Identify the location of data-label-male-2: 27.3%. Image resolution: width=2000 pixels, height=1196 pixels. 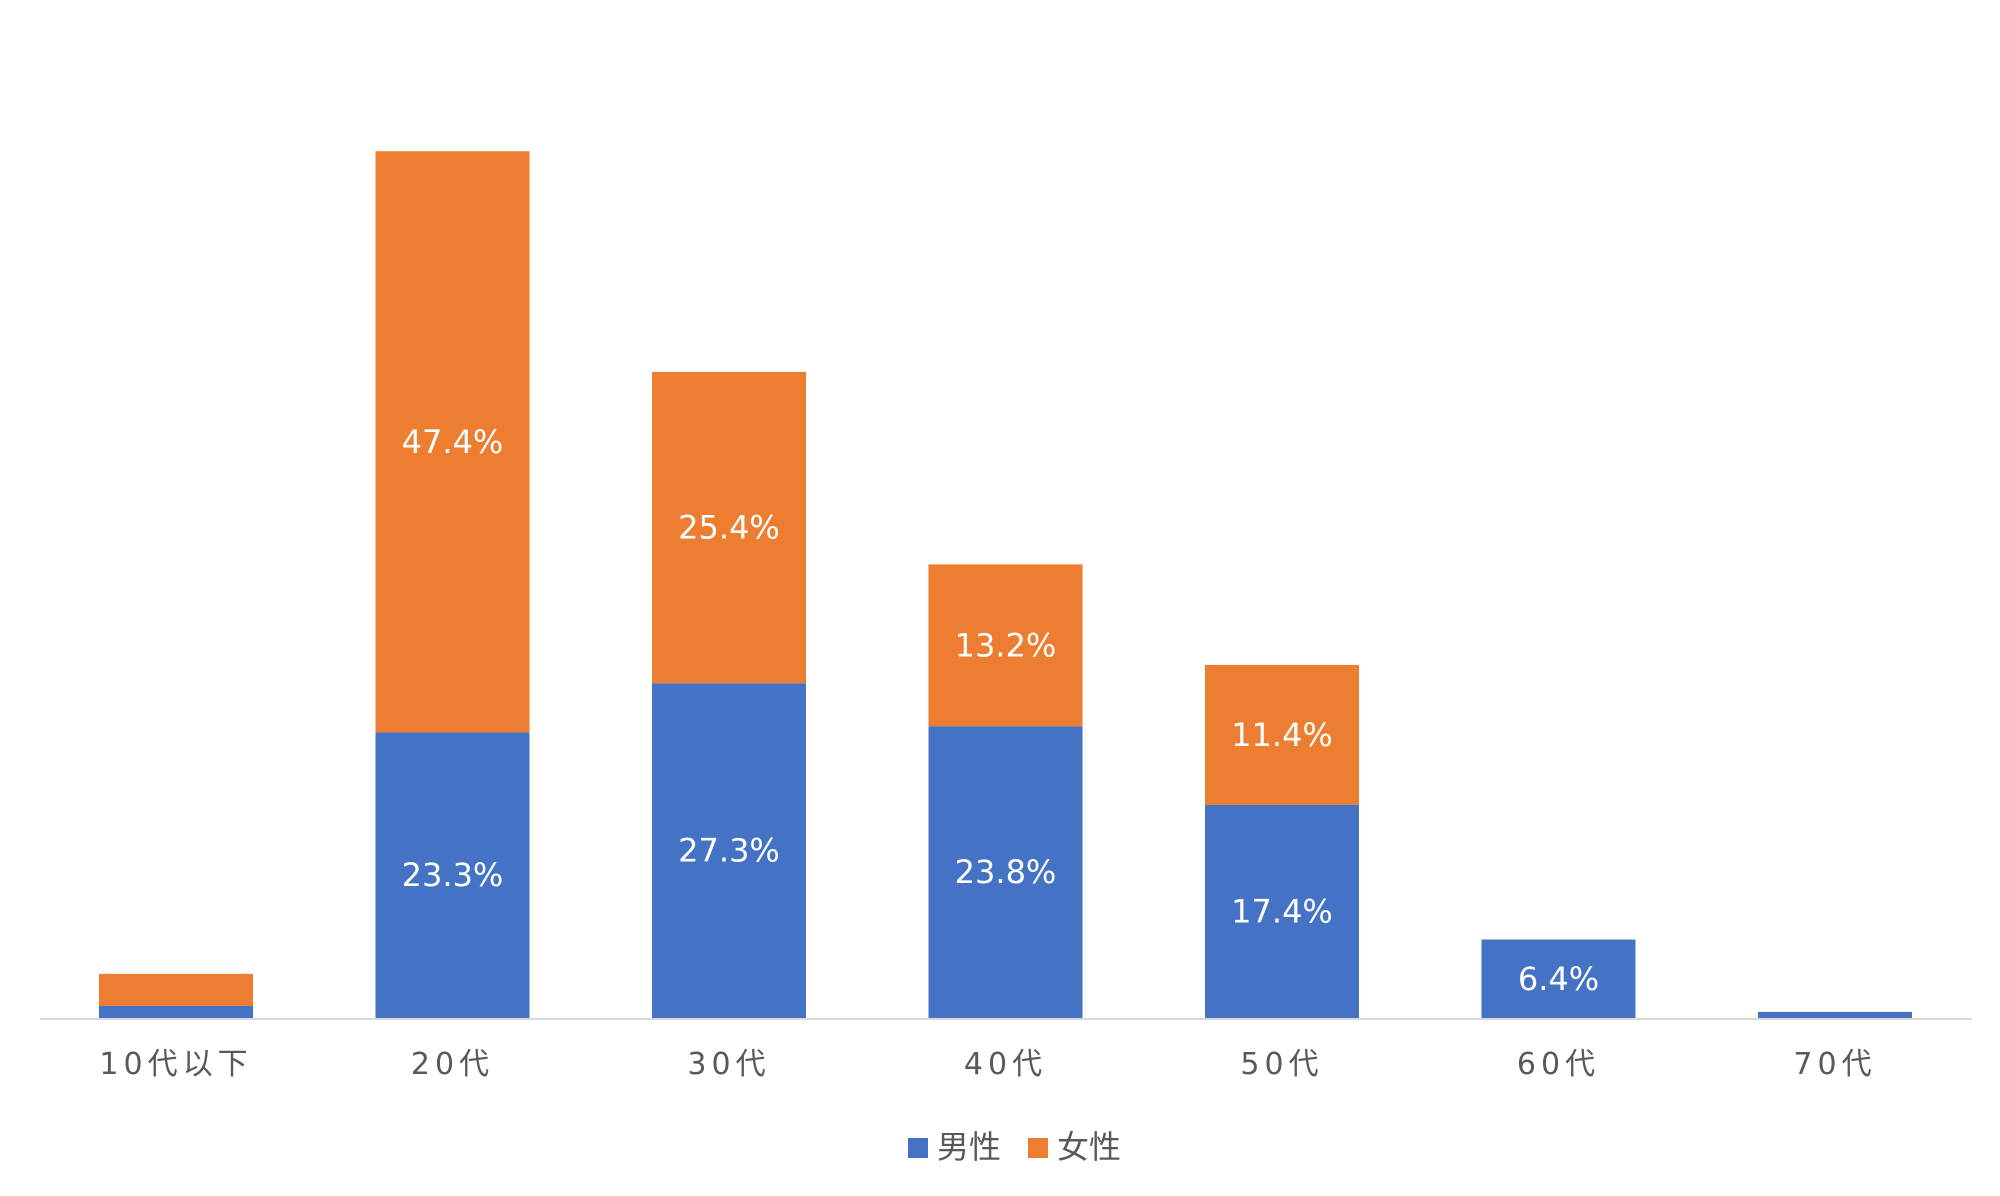
(729, 851).